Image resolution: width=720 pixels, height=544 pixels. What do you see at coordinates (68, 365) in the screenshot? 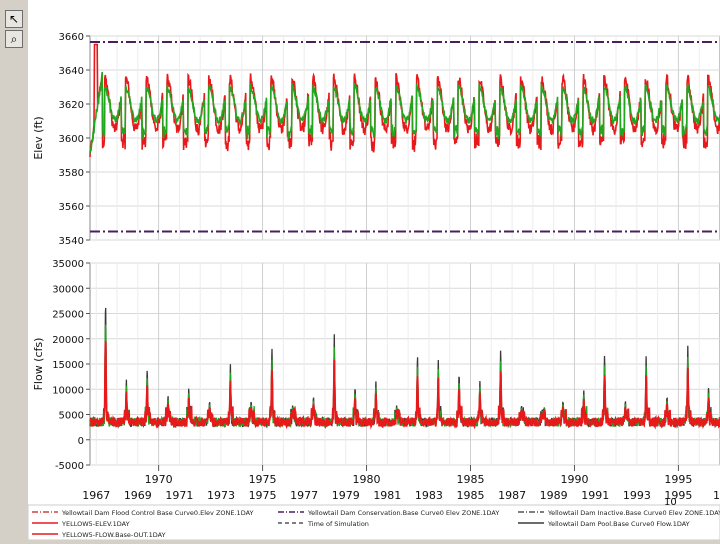
I see `flow-ytick-label: 15000` at bounding box center [68, 365].